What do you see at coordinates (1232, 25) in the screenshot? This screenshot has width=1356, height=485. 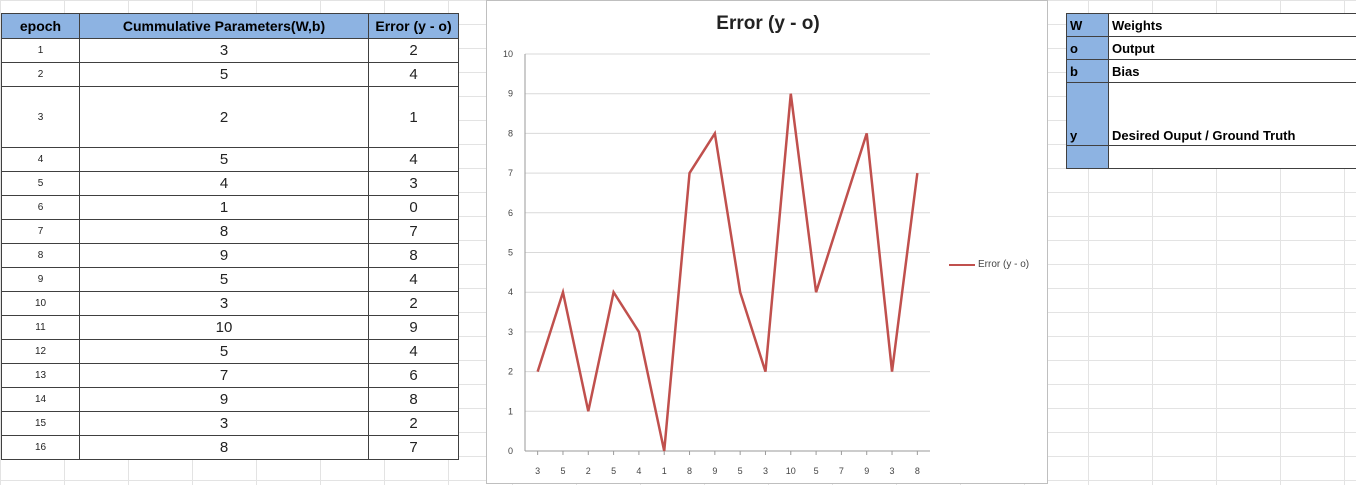 I see `legend-value-cell: Weights` at bounding box center [1232, 25].